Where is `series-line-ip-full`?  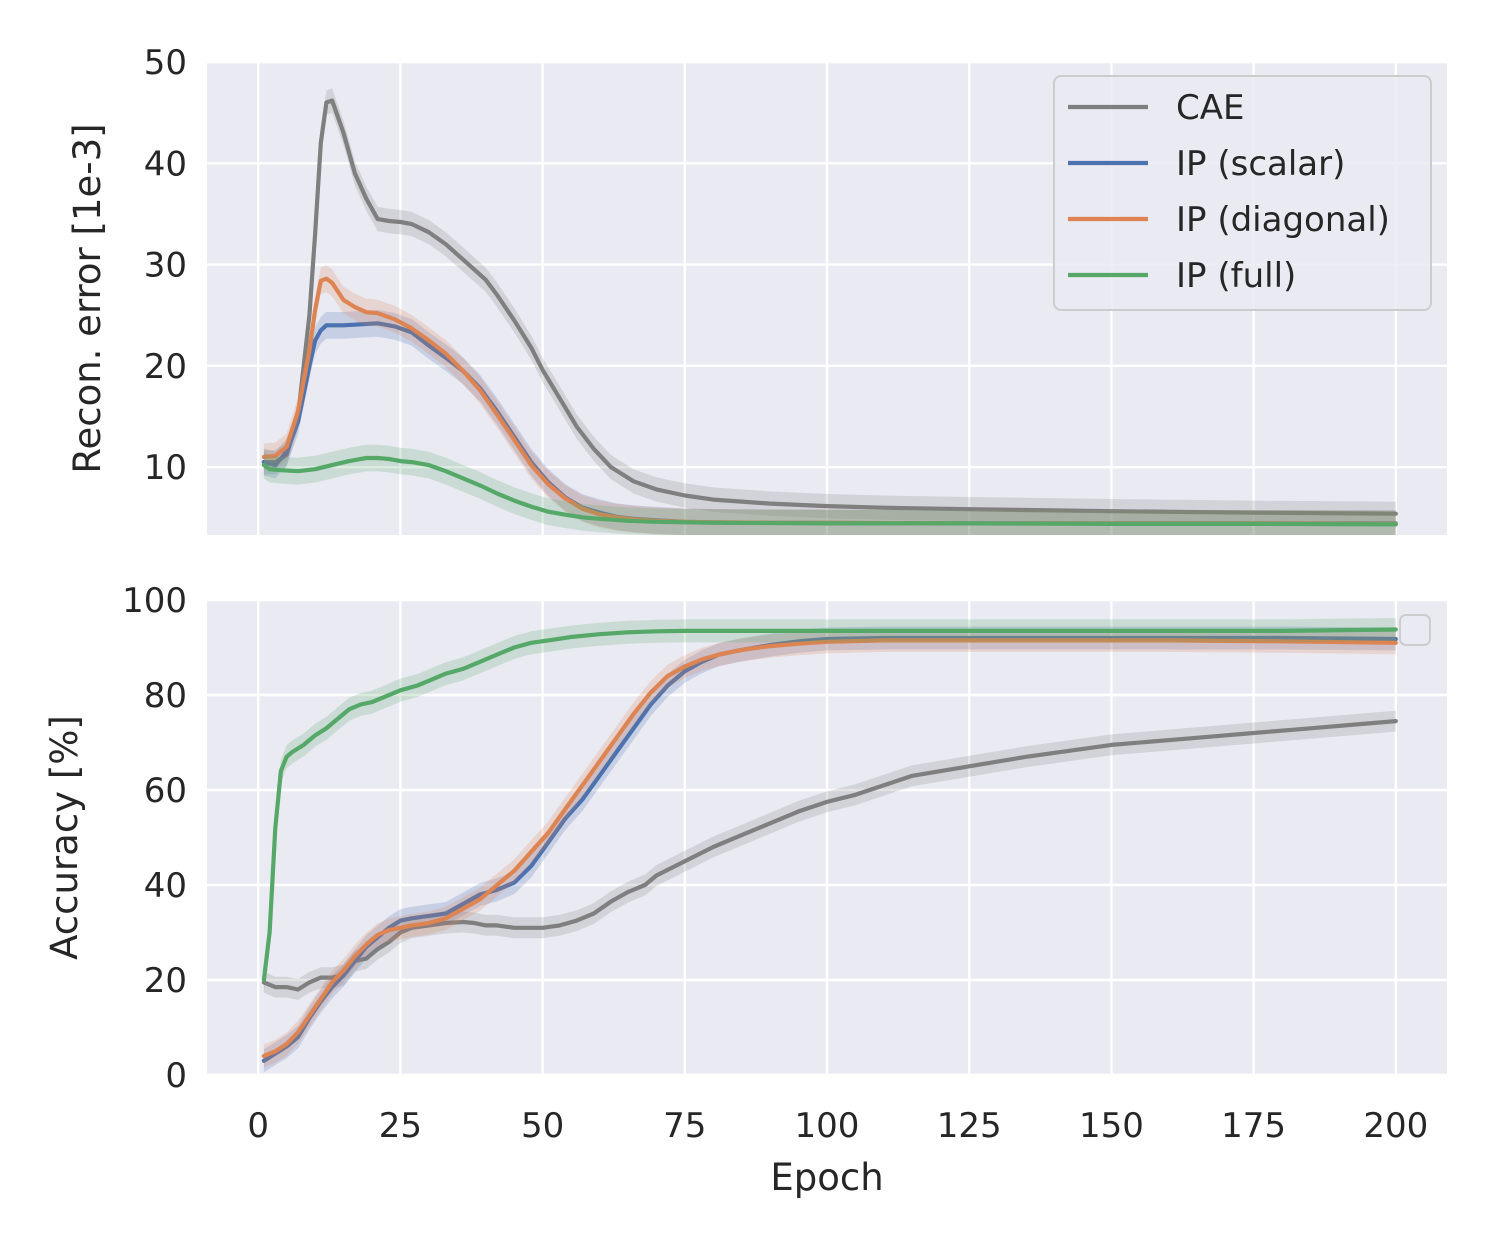
series-line-ip-full is located at coordinates (829, 491).